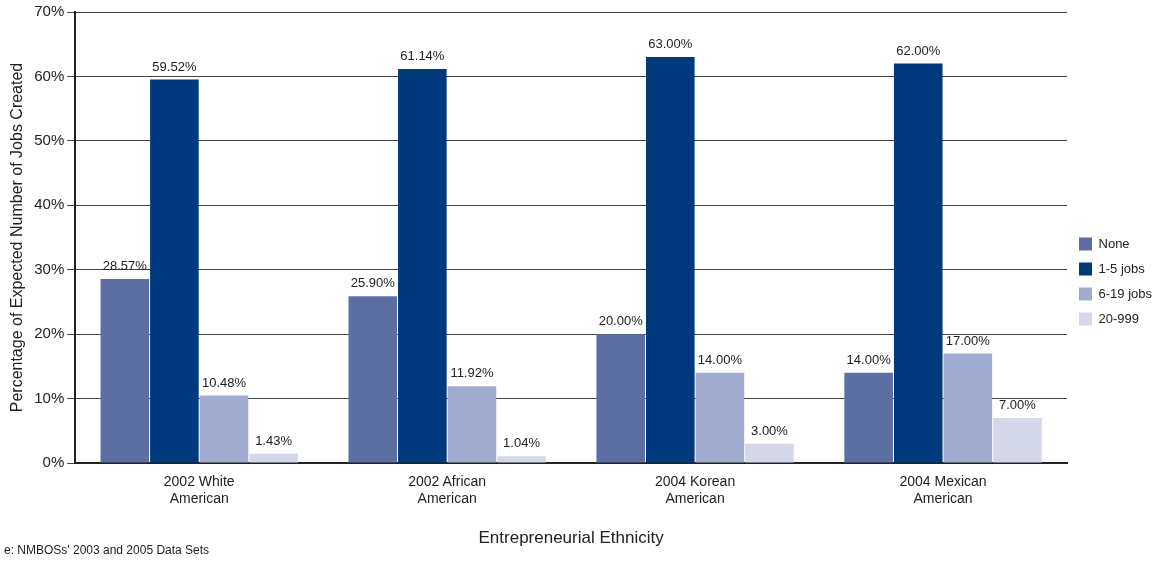 This screenshot has width=1172, height=563. Describe the element at coordinates (621, 321) in the screenshot. I see `data-label: 20.00%` at that location.